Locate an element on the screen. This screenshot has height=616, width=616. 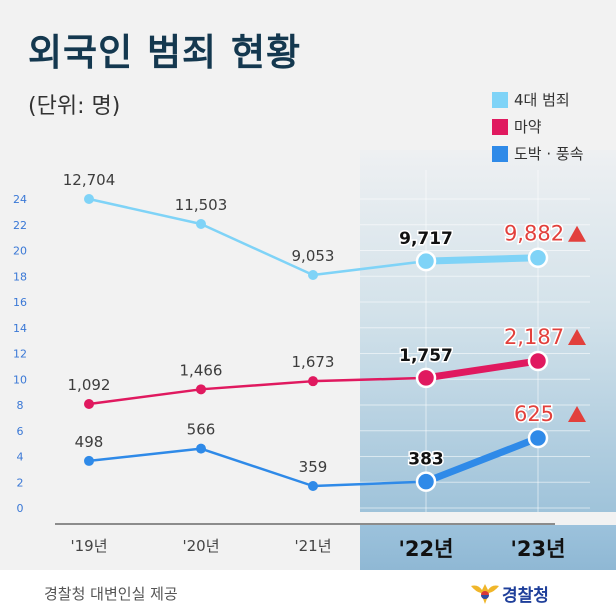
police-emblem-icon is located at coordinates (485, 594).